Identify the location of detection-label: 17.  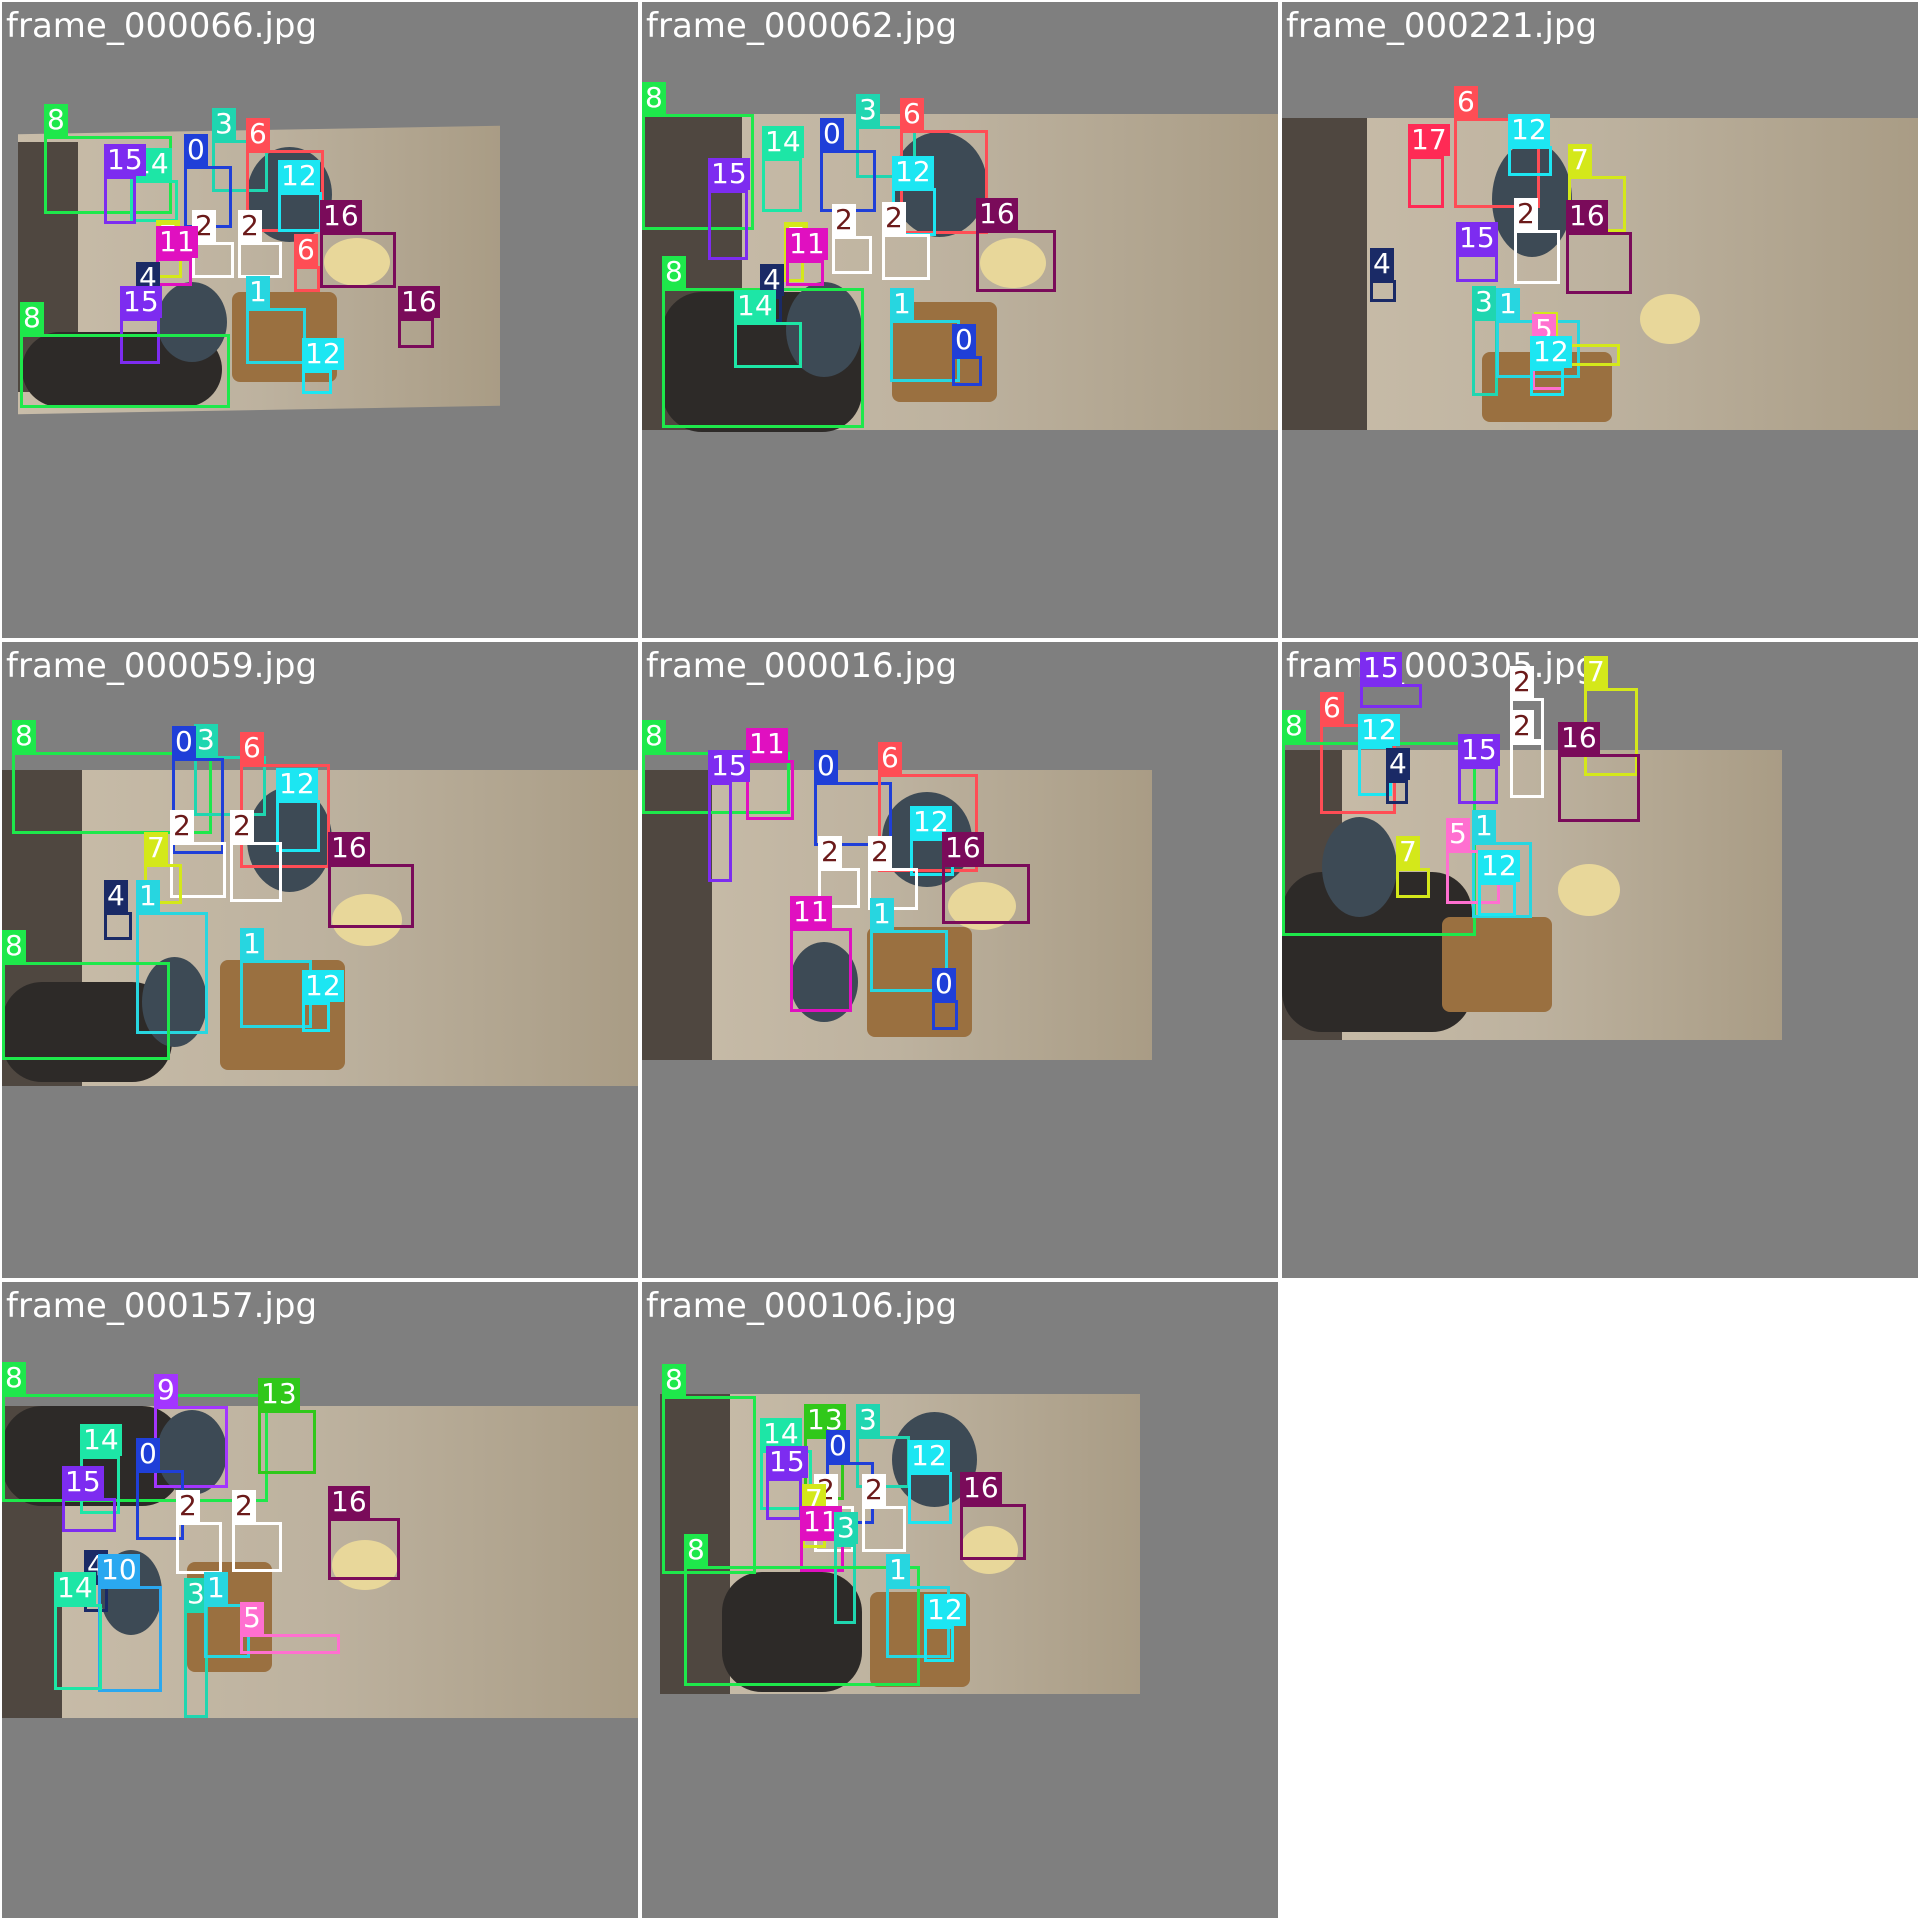
(1429, 140).